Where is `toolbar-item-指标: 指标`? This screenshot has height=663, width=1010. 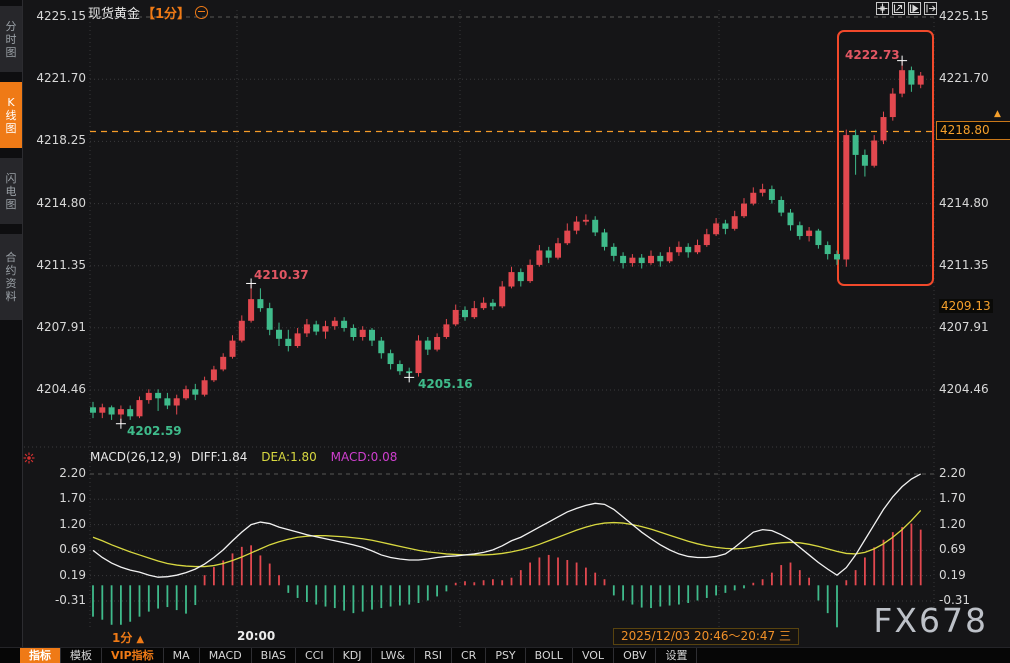 toolbar-item-指标: 指标 is located at coordinates (40, 655).